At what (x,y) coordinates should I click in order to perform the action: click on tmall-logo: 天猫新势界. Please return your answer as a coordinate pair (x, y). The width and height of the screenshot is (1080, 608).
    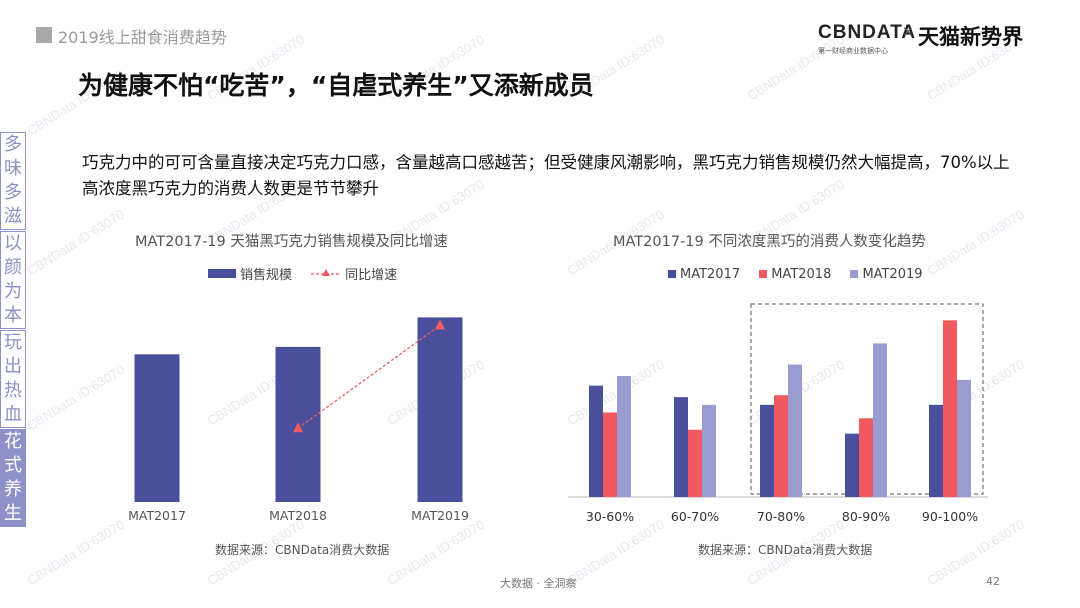
    Looking at the image, I should click on (970, 37).